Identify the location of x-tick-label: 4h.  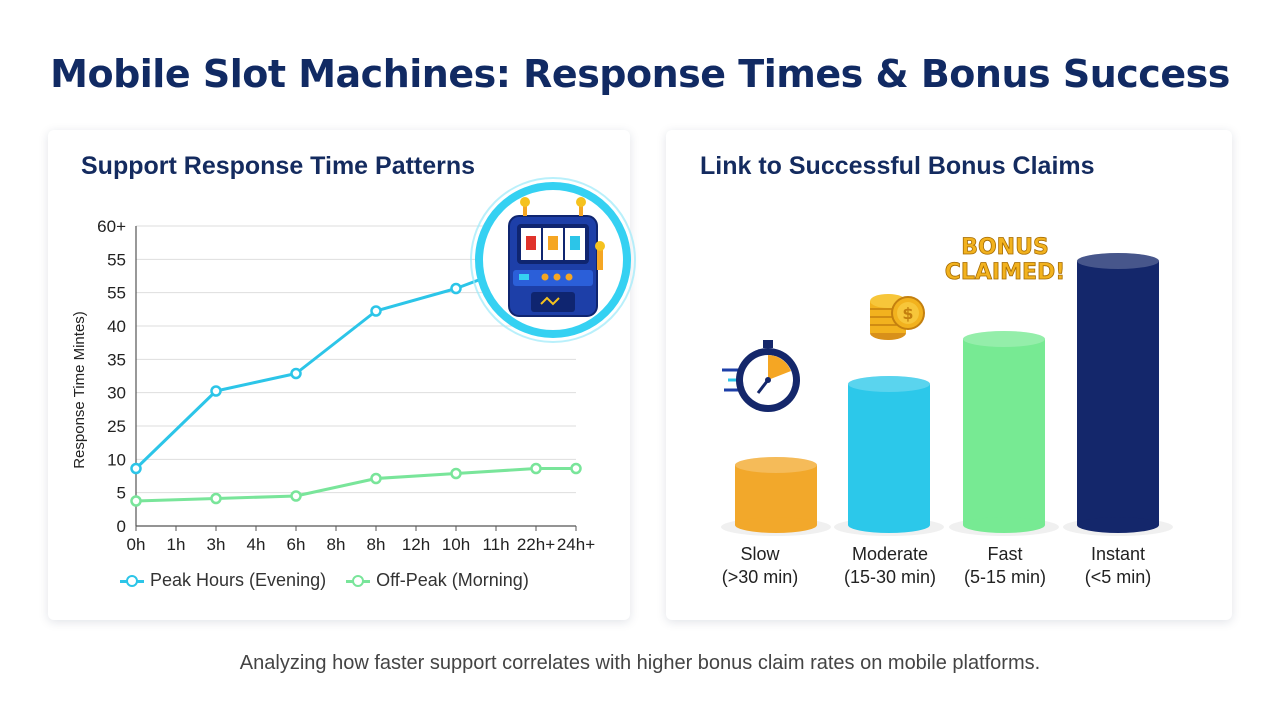
(256, 544).